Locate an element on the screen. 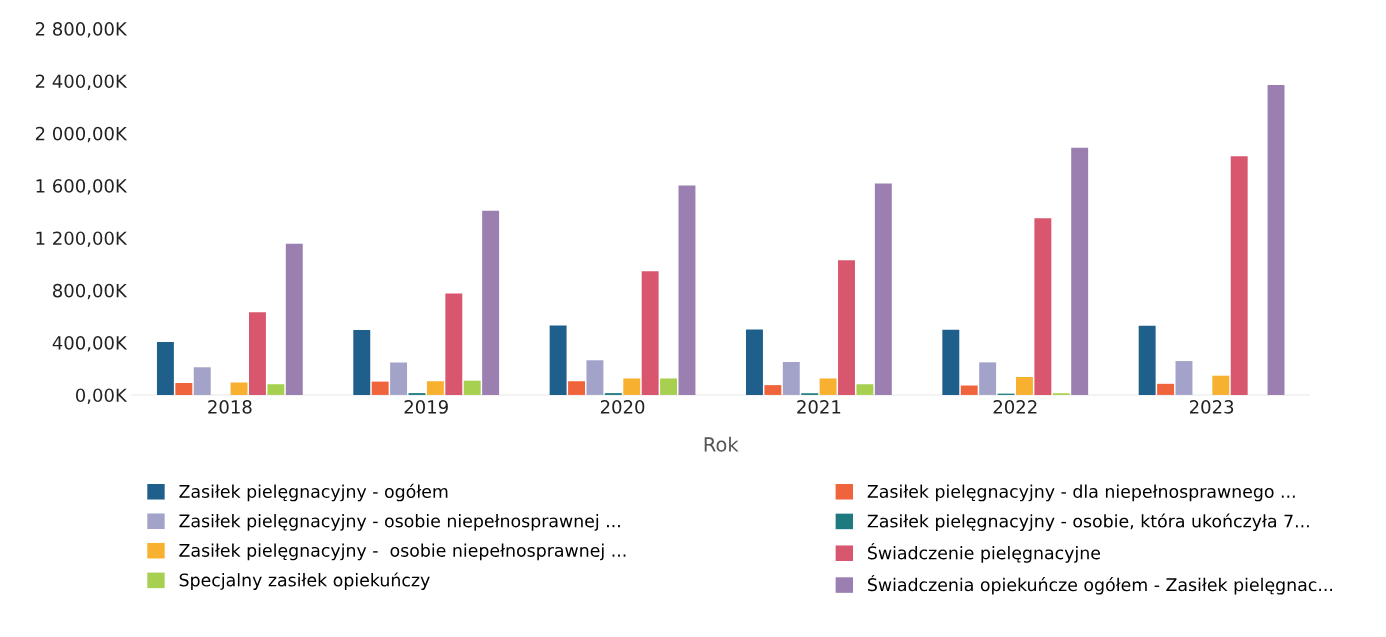 This screenshot has height=637, width=1386. y-tick-label: 2 400,00K is located at coordinates (81, 82).